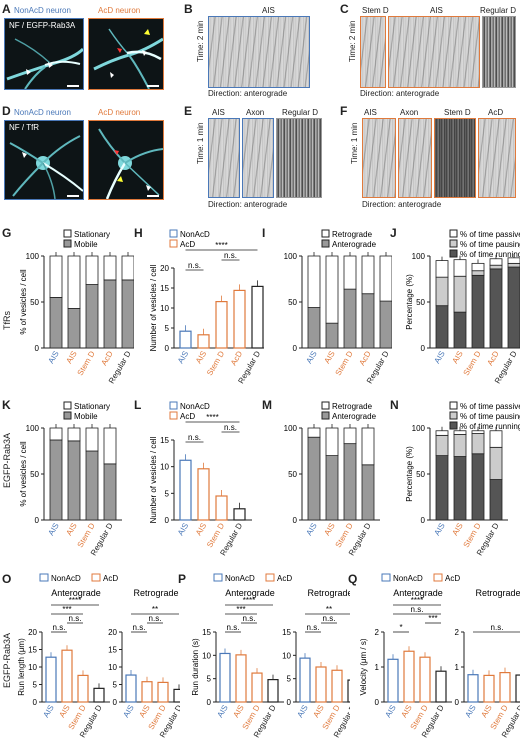  Describe the element at coordinates (23, 474) in the screenshot. I see `y-axis-label: % of vesicles / cell` at that location.